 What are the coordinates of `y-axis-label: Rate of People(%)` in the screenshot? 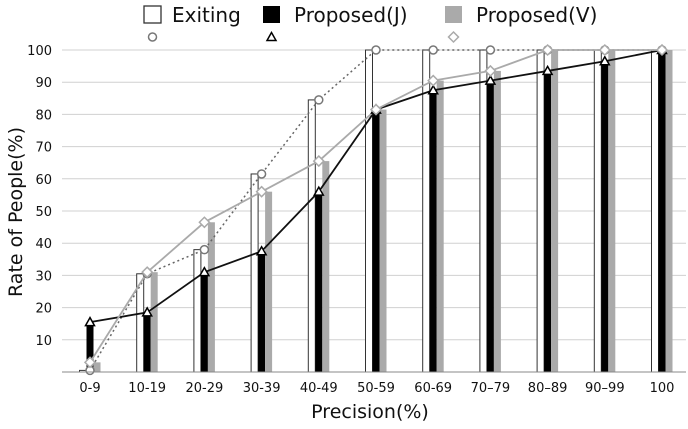 It's located at (16, 212).